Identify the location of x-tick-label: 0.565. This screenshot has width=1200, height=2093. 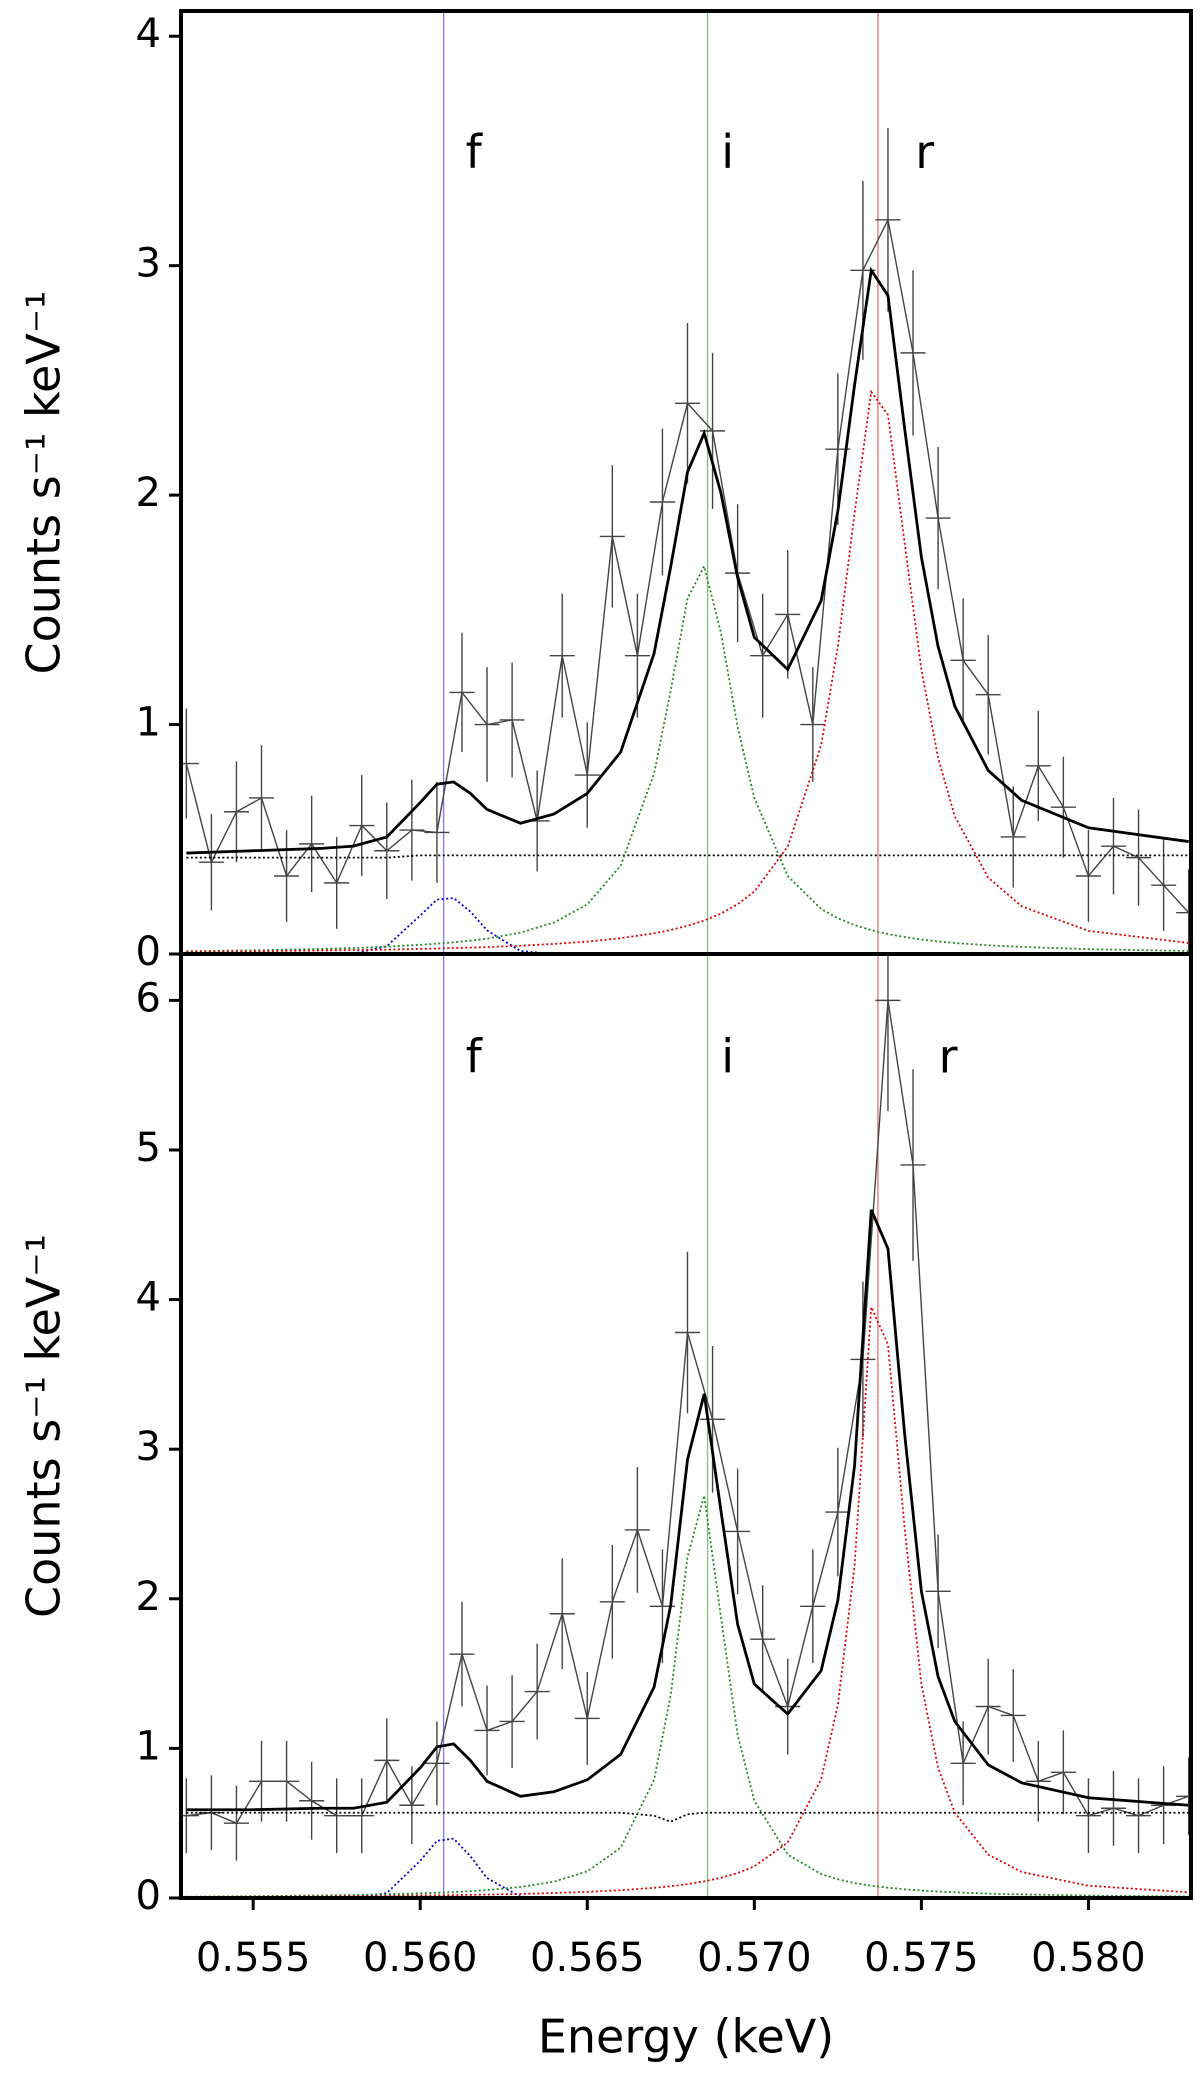
(587, 1958).